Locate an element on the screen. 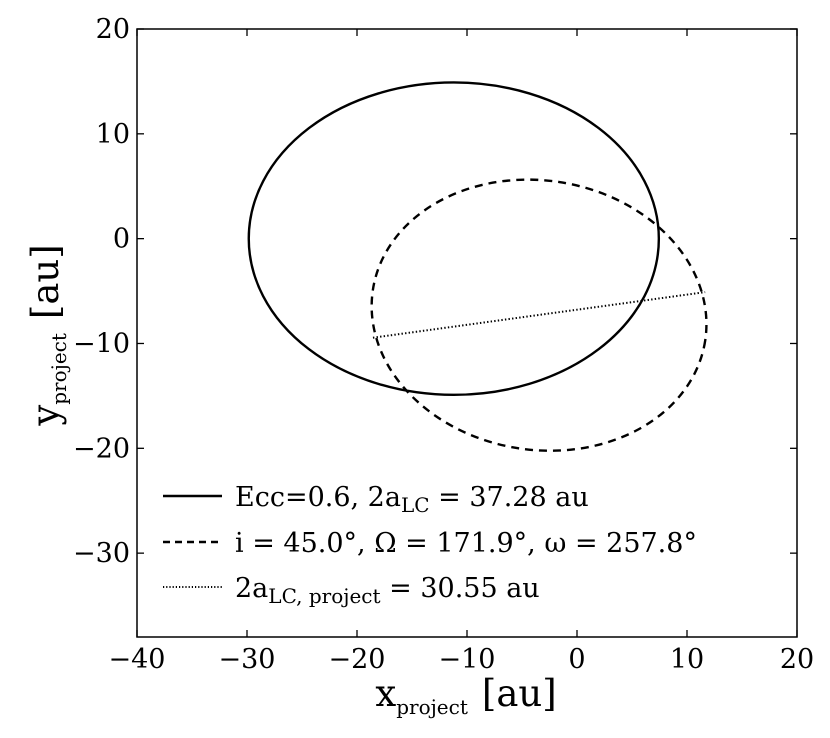 This screenshot has width=830, height=738. legend-label-dashed: i = 45.0°, Ω = 171.9°, ω = 257.8° is located at coordinates (466, 543).